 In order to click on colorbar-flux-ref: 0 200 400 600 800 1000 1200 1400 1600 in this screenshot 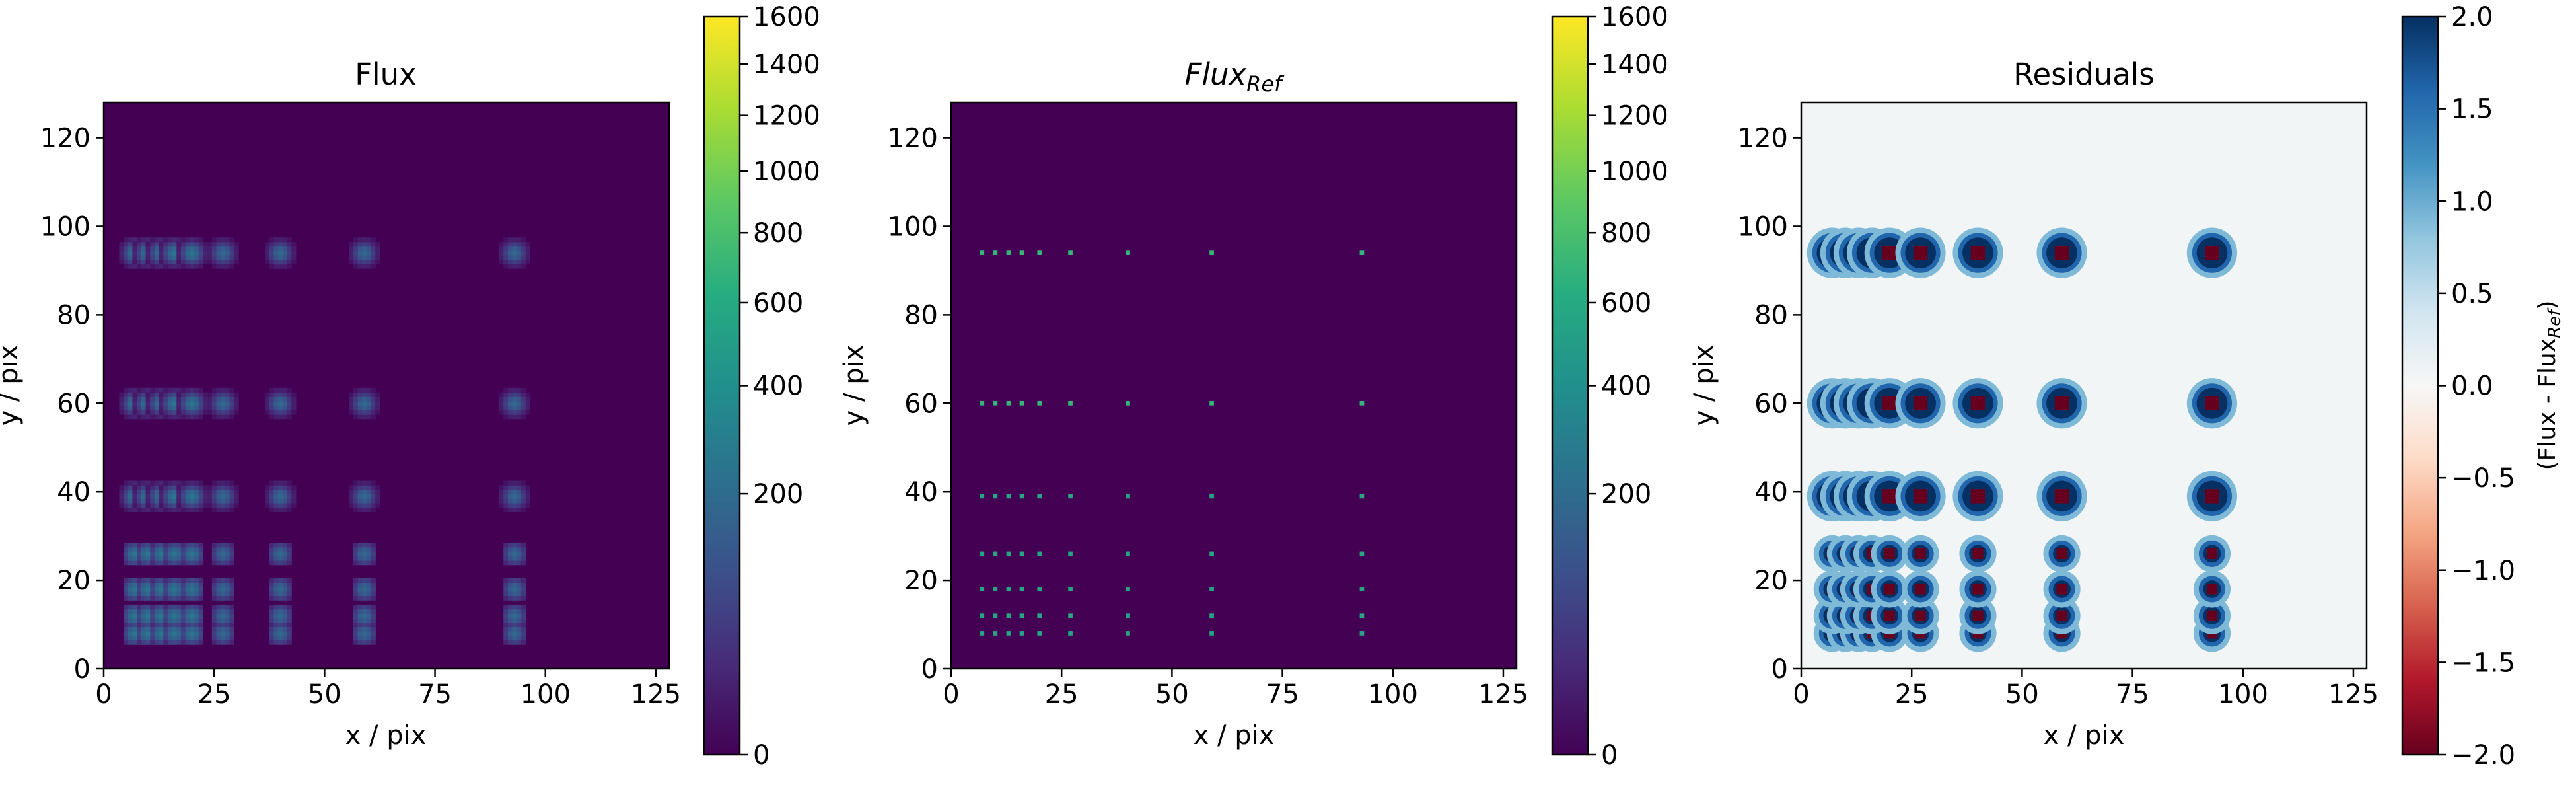, I will do `click(1609, 387)`.